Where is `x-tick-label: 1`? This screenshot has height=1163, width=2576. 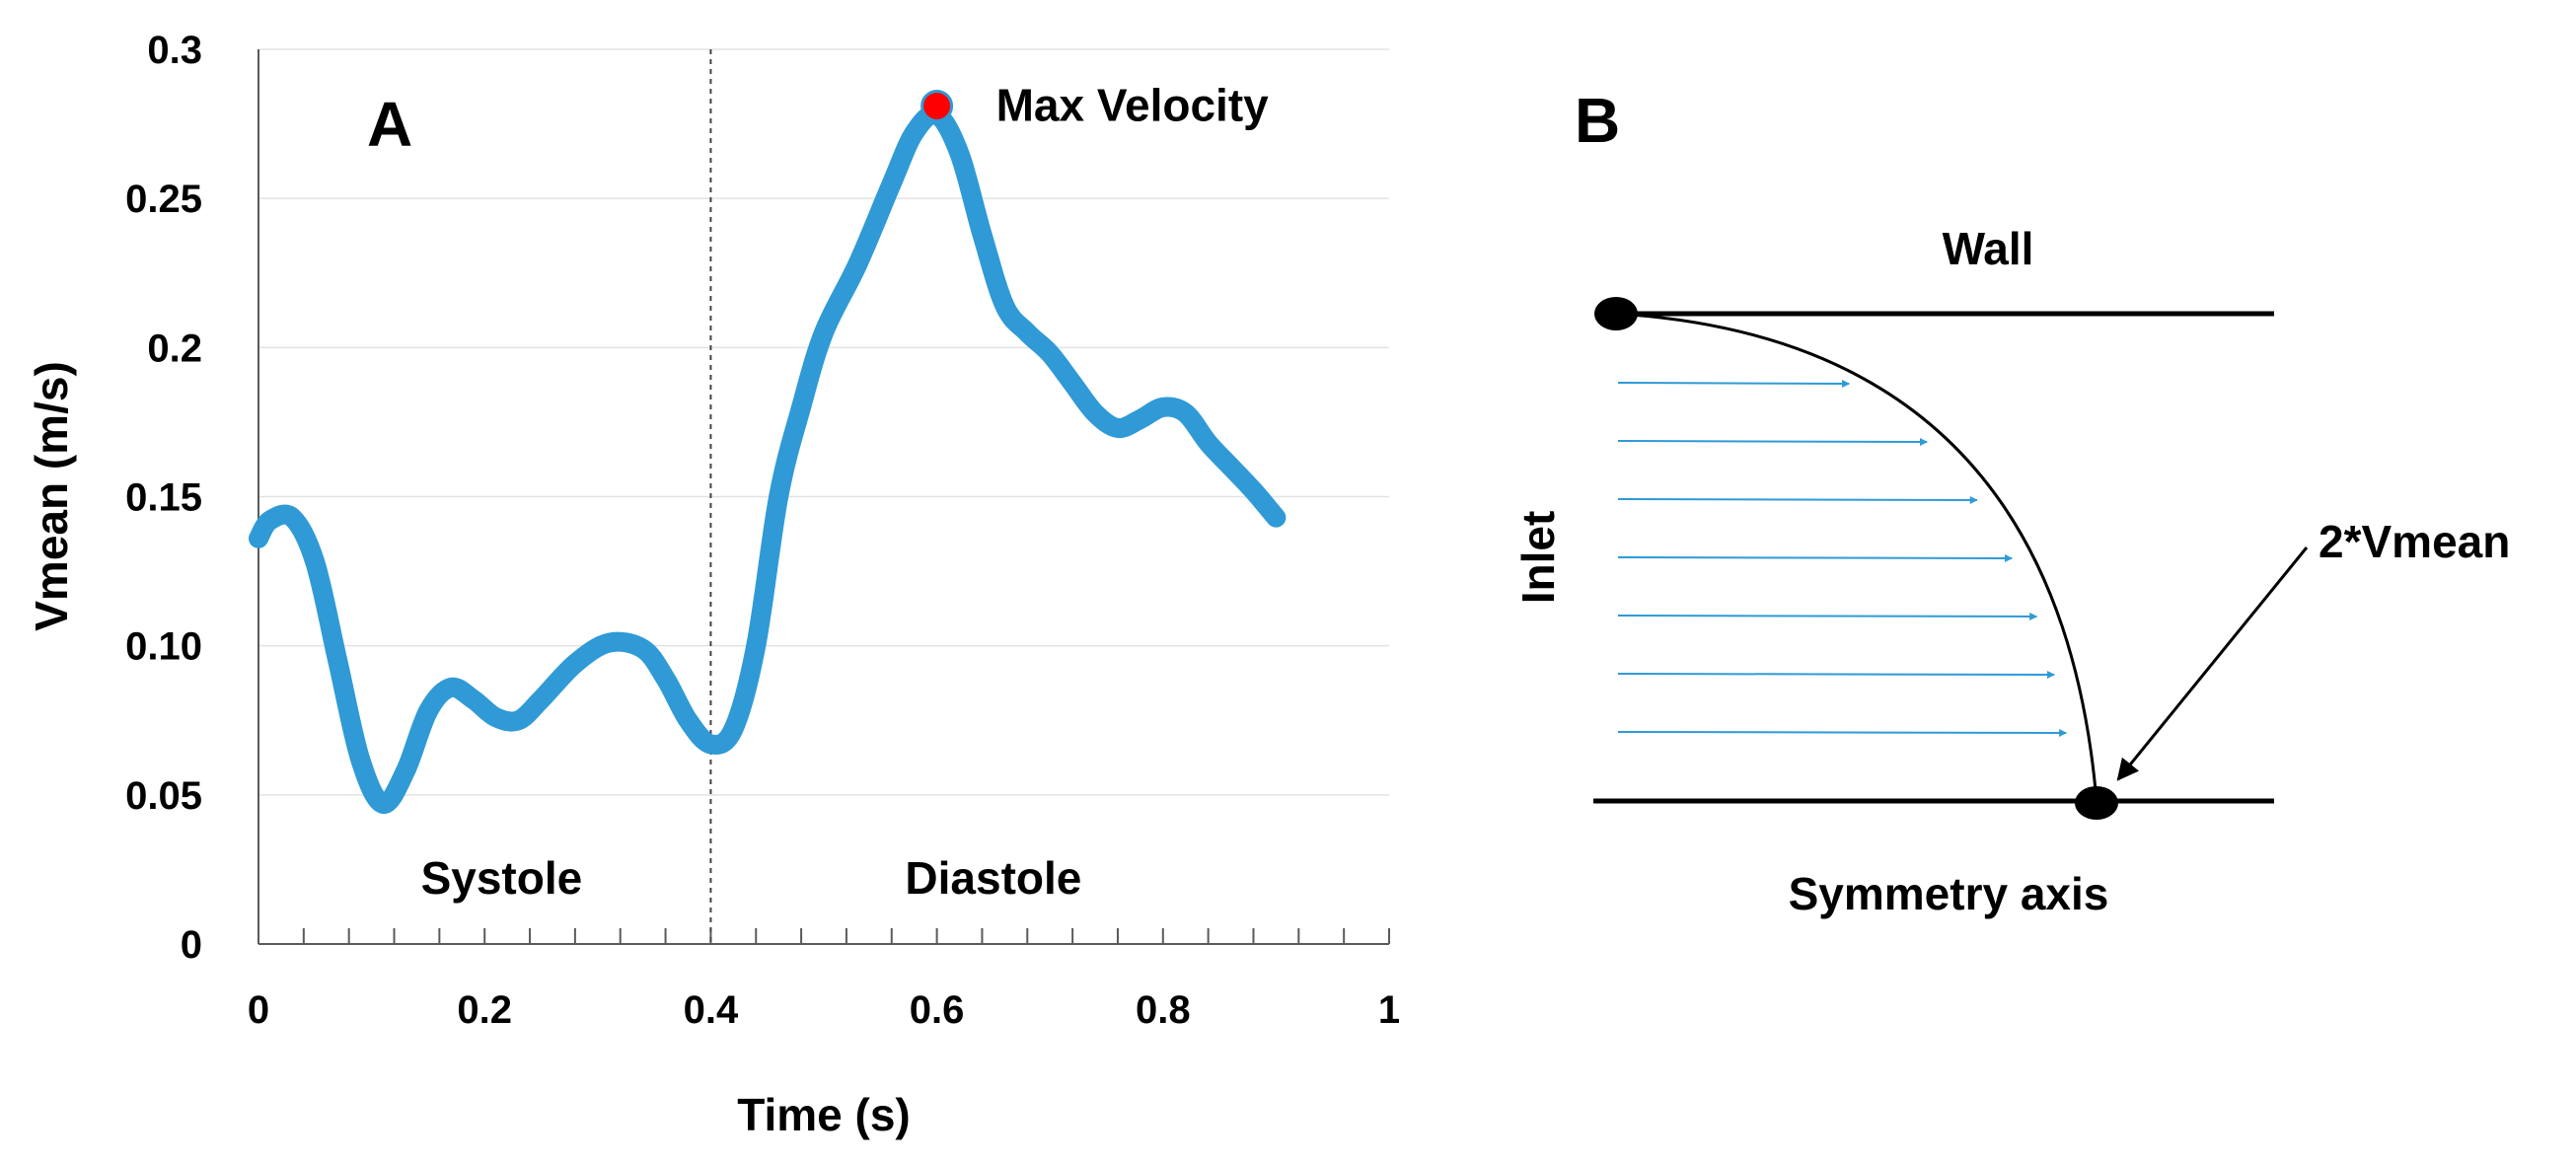 x-tick-label: 1 is located at coordinates (1389, 1010).